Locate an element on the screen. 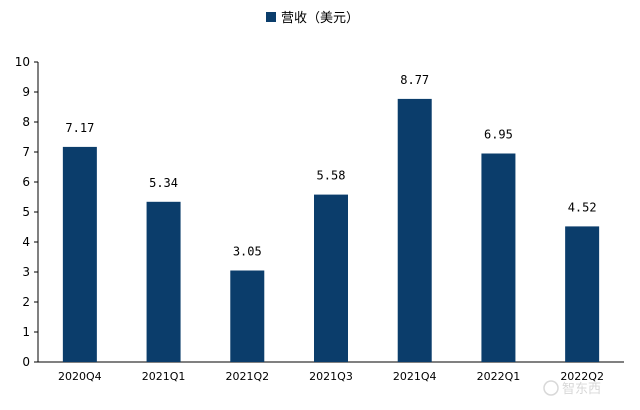 The width and height of the screenshot is (640, 410). category-label-2022Q2: 2022Q2 is located at coordinates (582, 376).